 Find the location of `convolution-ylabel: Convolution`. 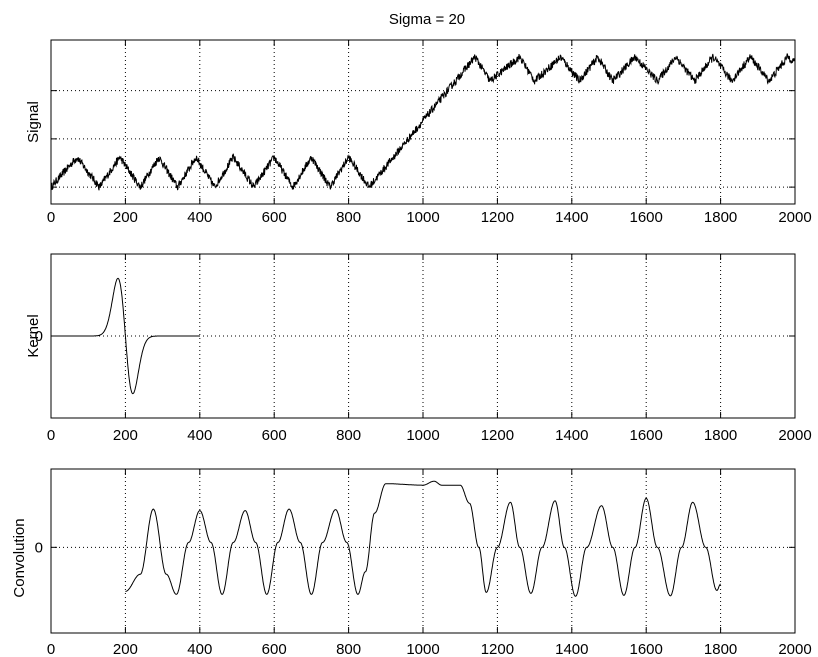

convolution-ylabel: Convolution is located at coordinates (19, 557).